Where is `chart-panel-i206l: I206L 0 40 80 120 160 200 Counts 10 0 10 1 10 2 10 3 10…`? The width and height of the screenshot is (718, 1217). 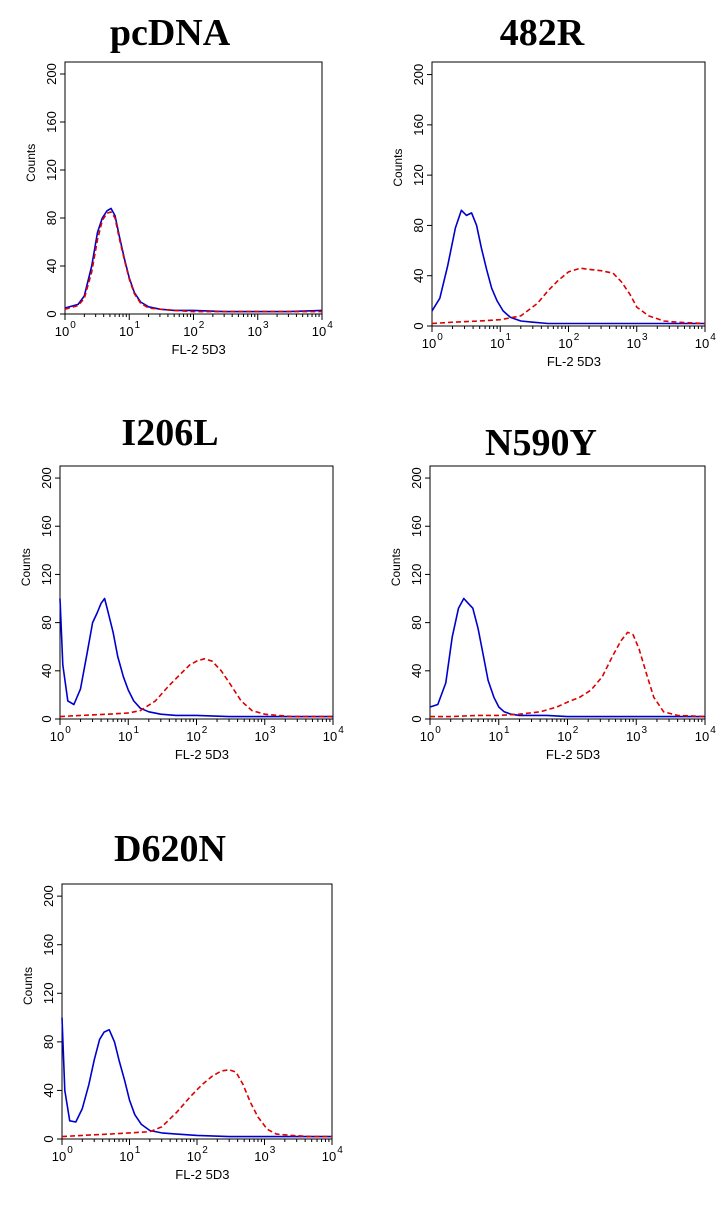
chart-panel-i206l: I206L 0 40 80 120 160 200 Counts 10 0 10 1 10 2 10 3 10… is located at coordinates (172, 585).